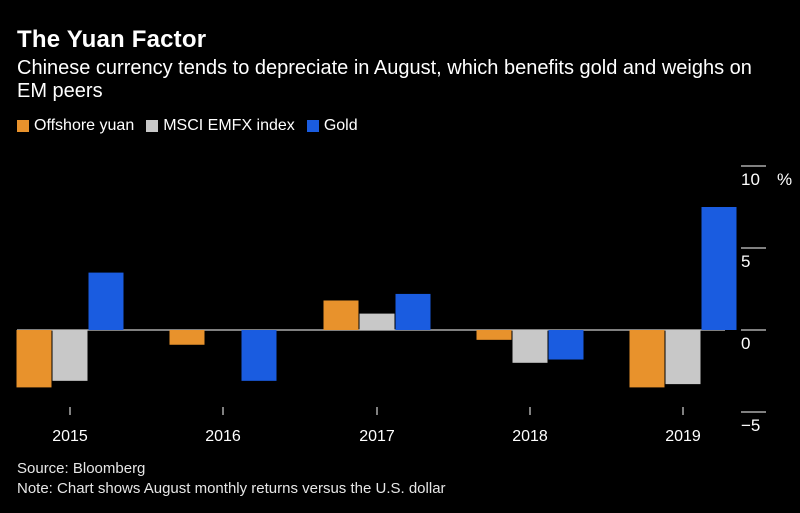 This screenshot has height=513, width=800. I want to click on legend-label-msci-emfx: MSCI EMFX index, so click(229, 125).